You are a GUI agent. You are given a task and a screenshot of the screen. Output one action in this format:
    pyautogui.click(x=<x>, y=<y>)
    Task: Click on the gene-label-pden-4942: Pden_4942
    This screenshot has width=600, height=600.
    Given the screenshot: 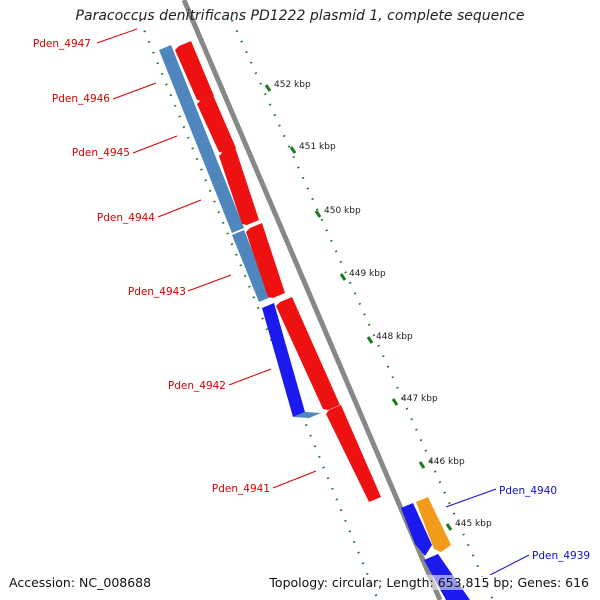 What is the action you would take?
    pyautogui.click(x=197, y=386)
    